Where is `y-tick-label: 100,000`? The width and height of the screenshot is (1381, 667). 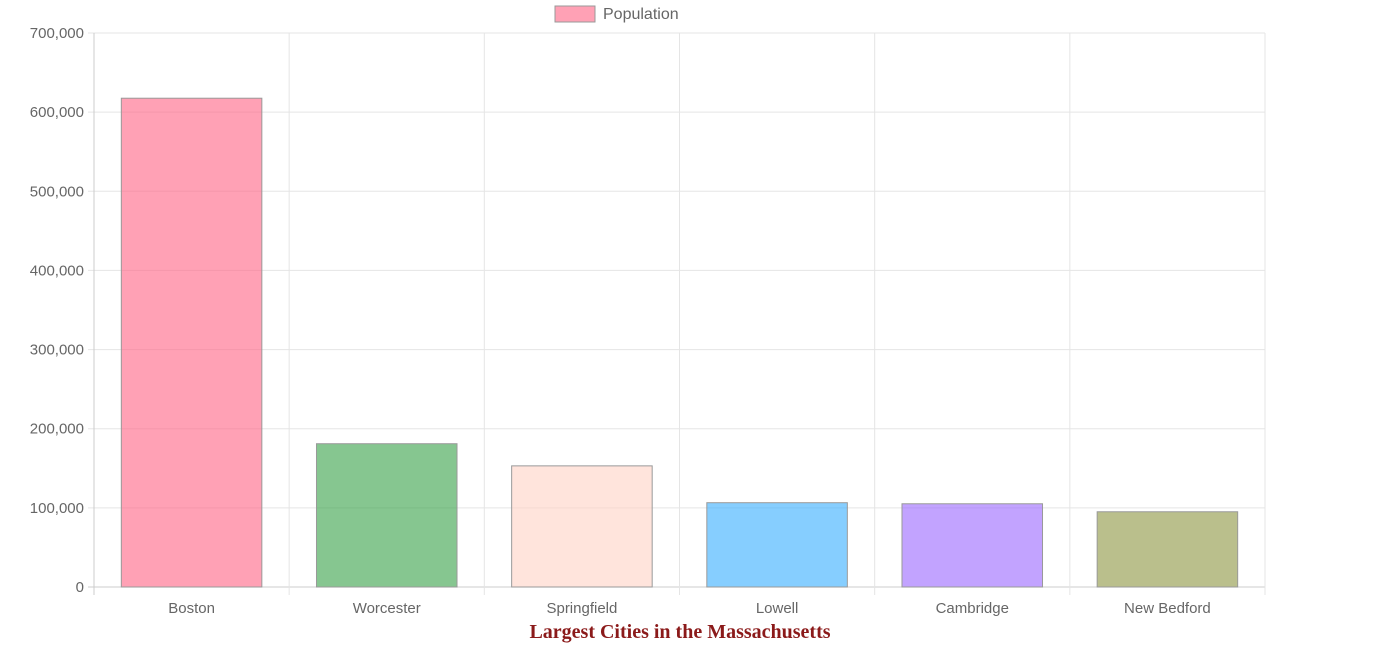 y-tick-label: 100,000 is located at coordinates (57, 508).